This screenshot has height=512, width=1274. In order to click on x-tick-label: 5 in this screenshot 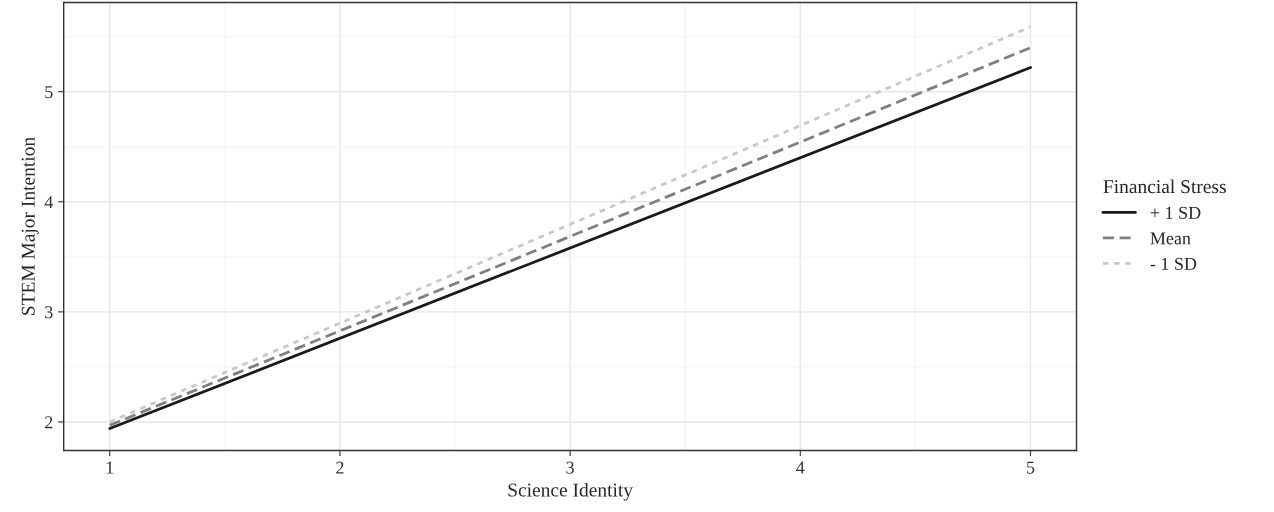, I will do `click(1031, 467)`.